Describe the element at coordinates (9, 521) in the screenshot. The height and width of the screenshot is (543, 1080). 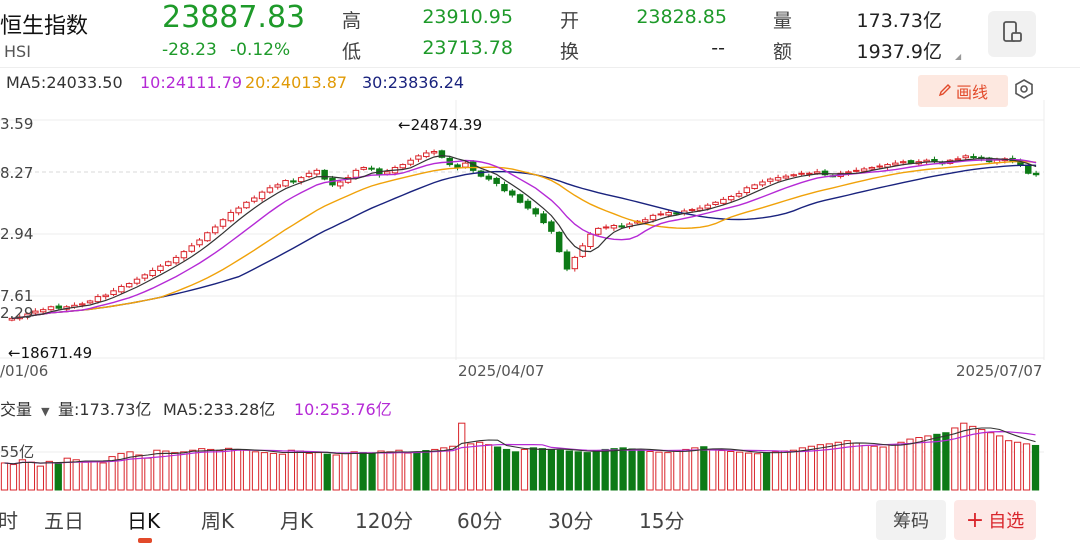
I see `tab-period: 时` at that location.